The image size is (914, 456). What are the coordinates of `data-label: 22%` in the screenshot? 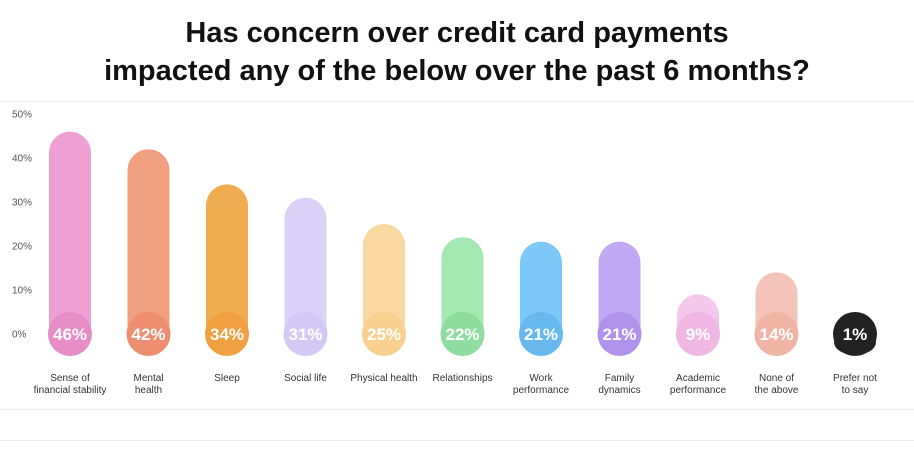 It's located at (462, 334).